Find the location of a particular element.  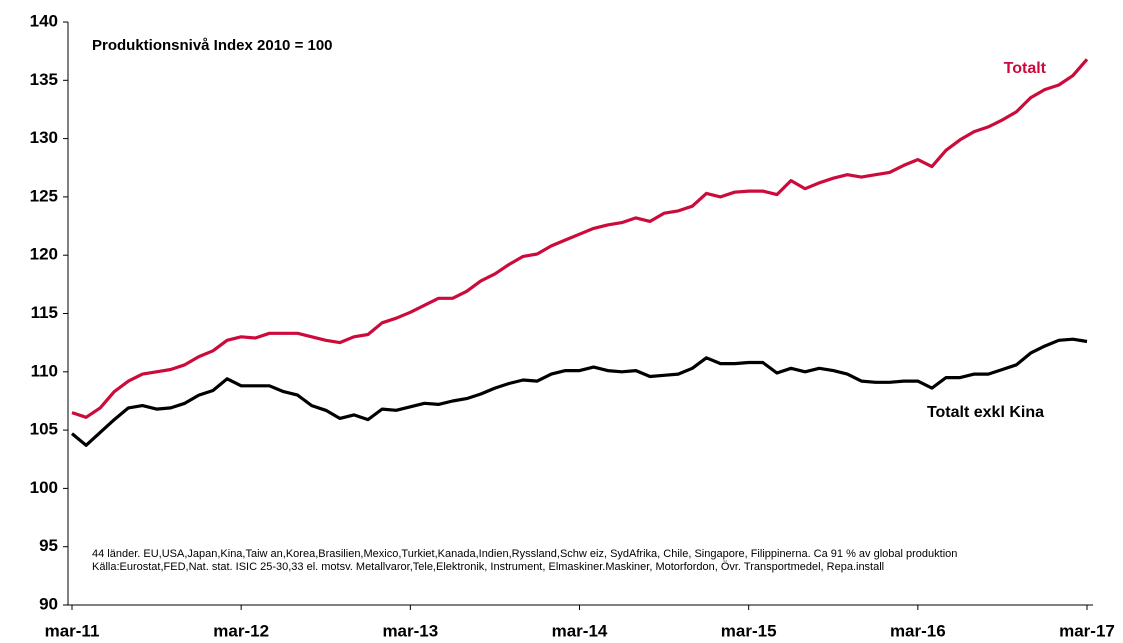

y-tick-label: 125 is located at coordinates (44, 195).